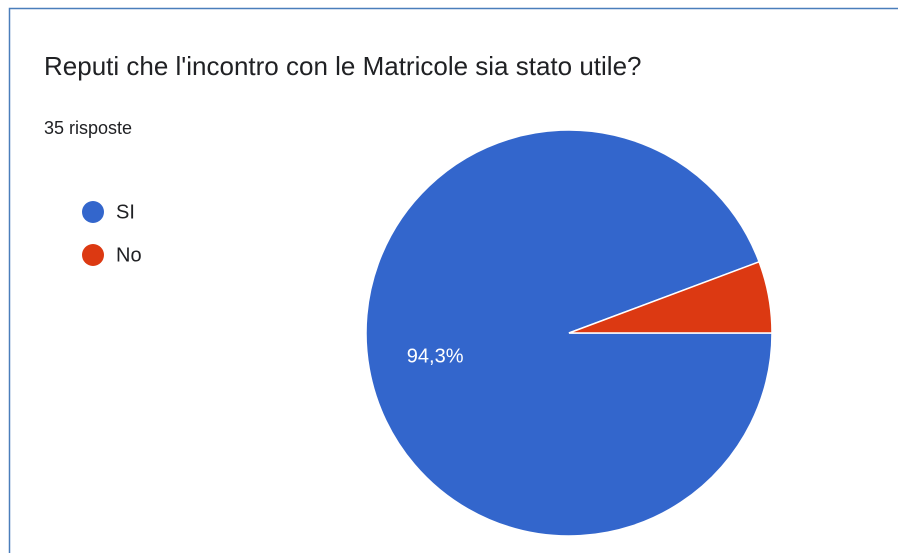 The width and height of the screenshot is (898, 553). Describe the element at coordinates (125, 212) in the screenshot. I see `legend-label: SI` at that location.